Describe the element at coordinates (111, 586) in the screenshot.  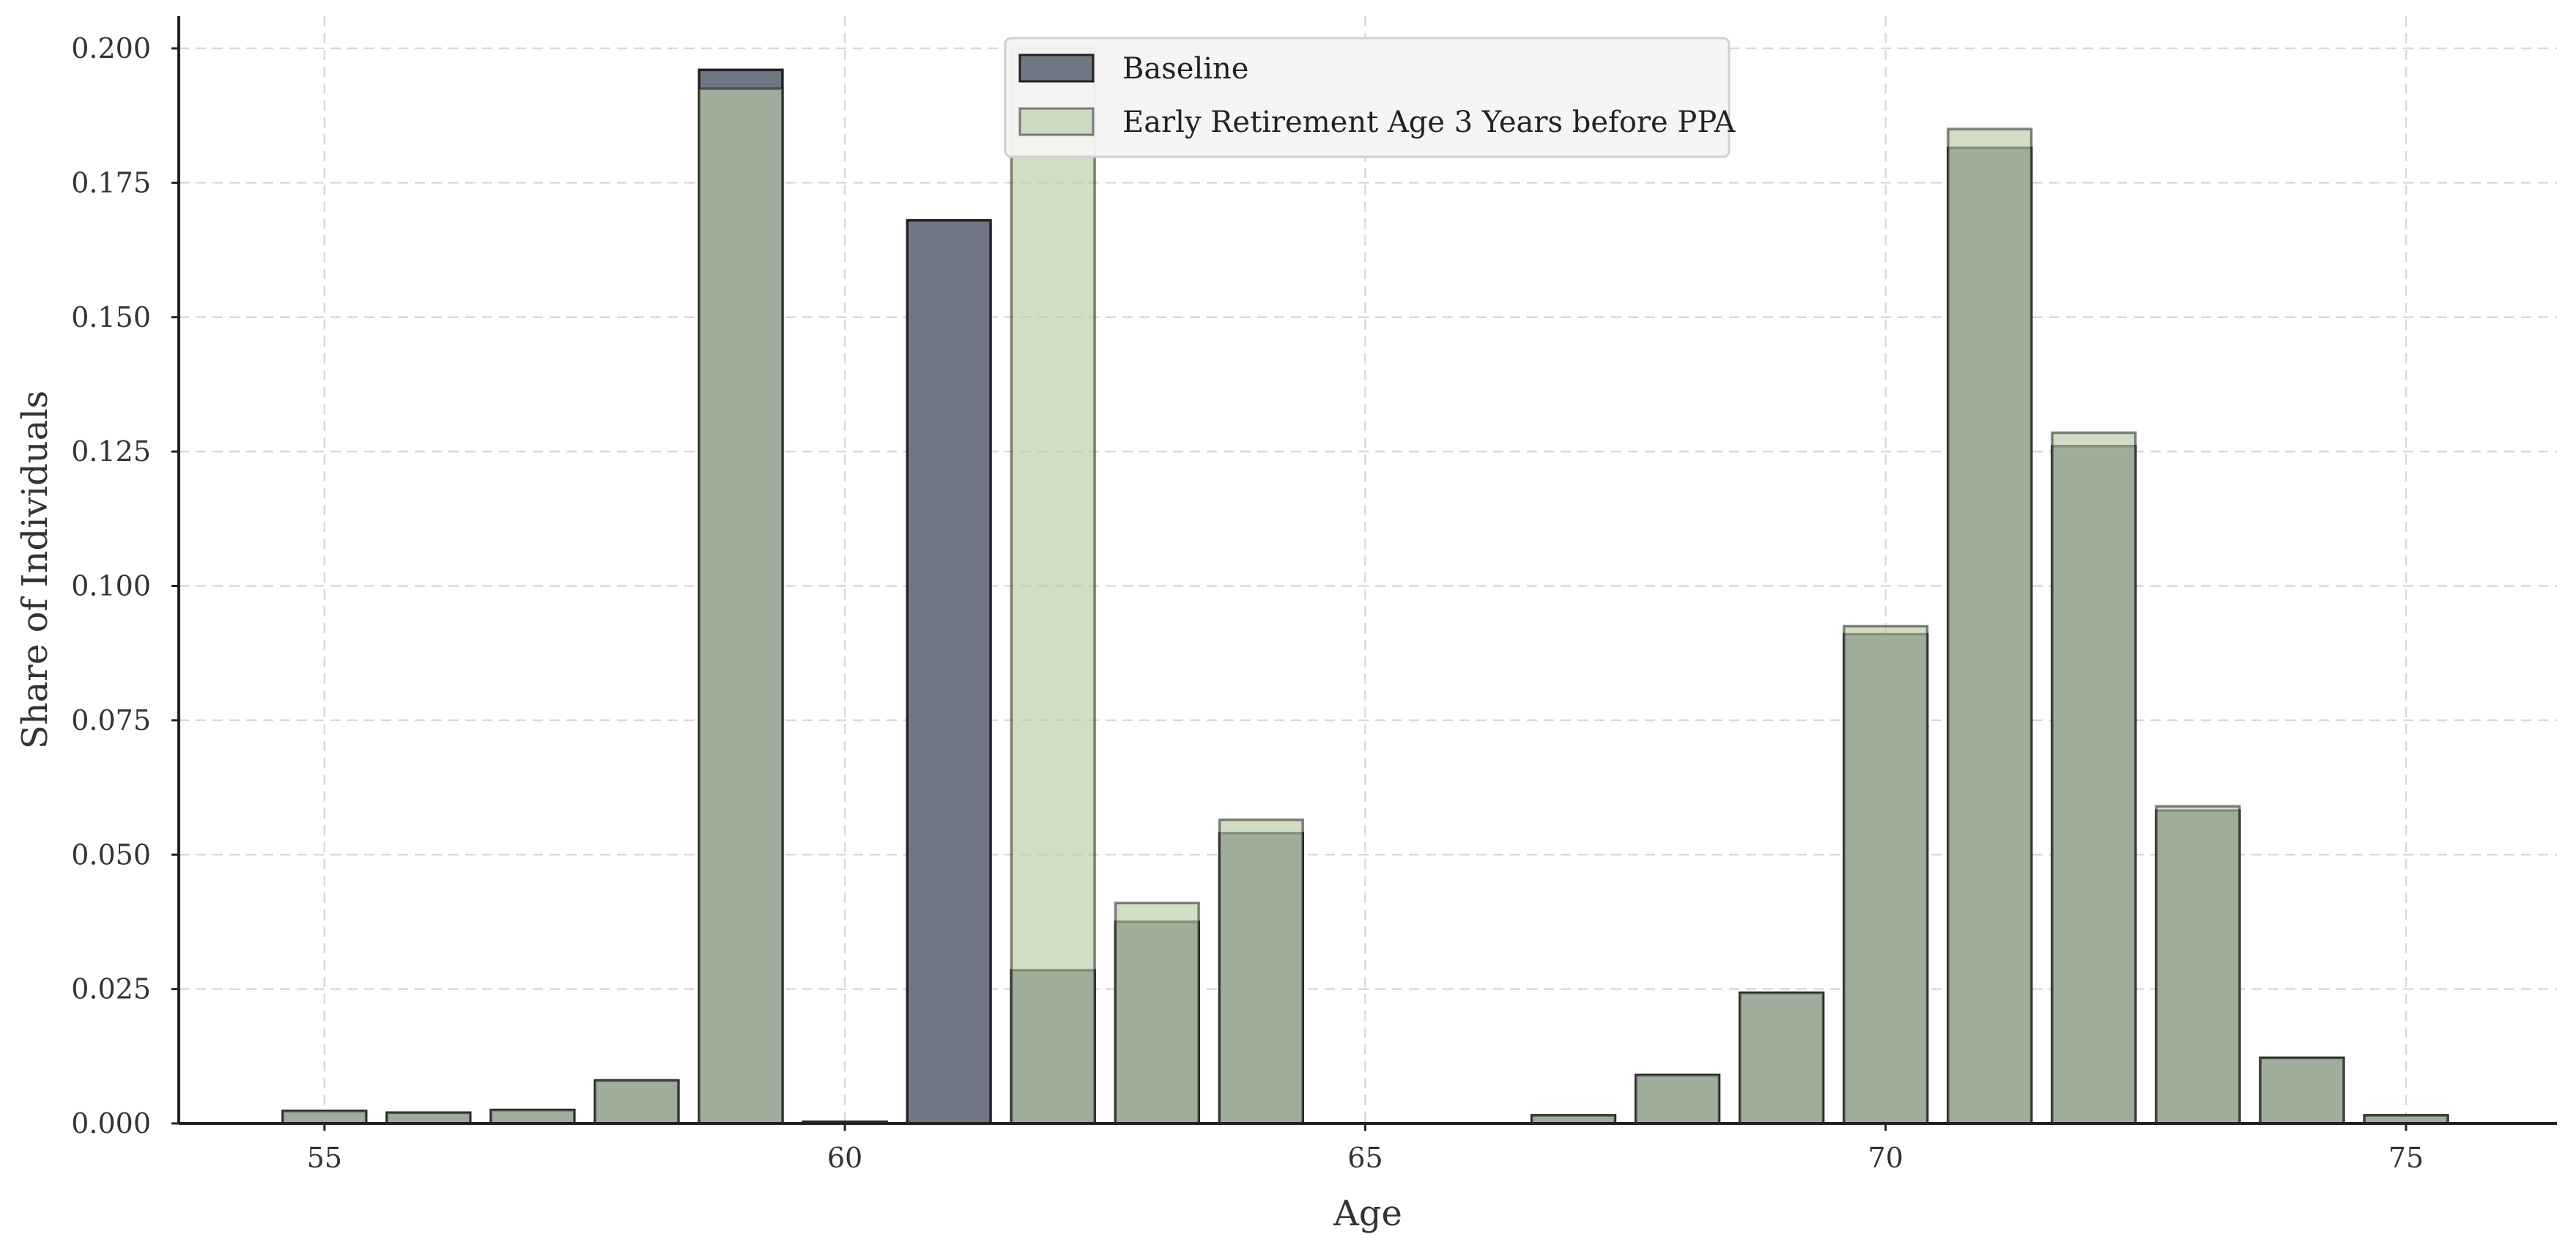
I see `y-tick-label-4: 0.100` at that location.